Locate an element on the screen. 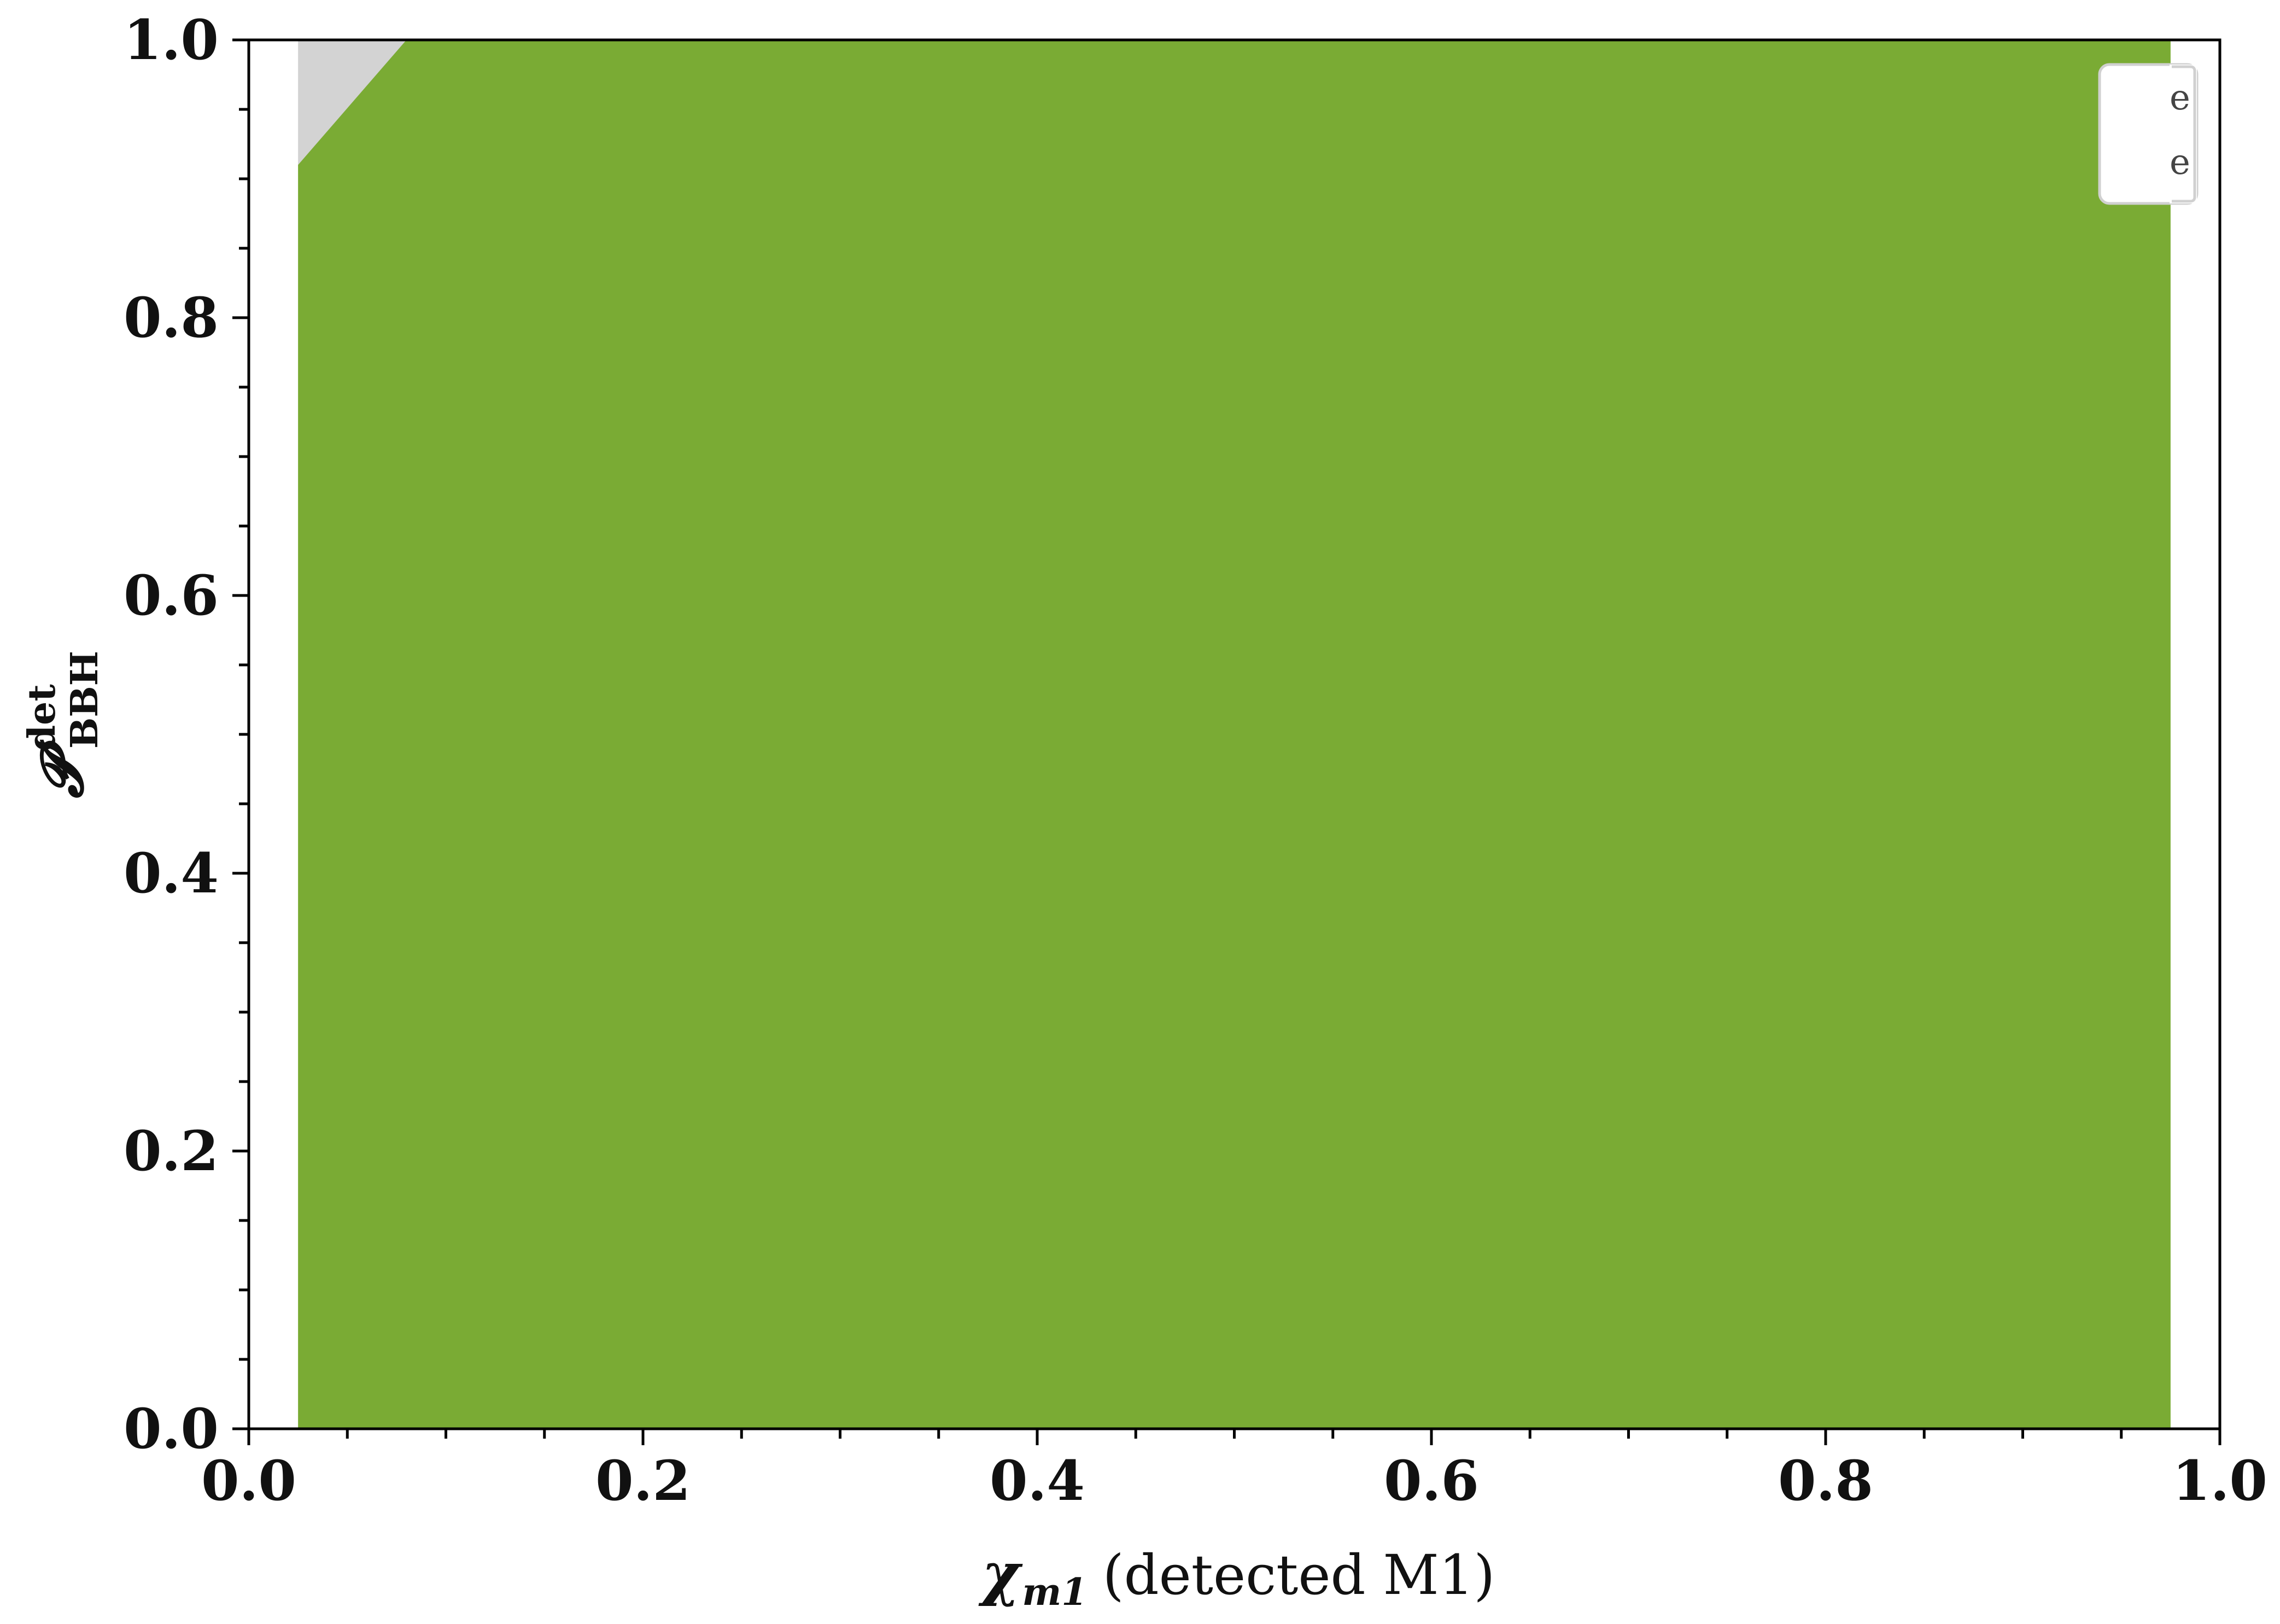 The height and width of the screenshot is (1624, 2280). svg-text: χ m1 (detected M1) is located at coordinates (1237, 1576).